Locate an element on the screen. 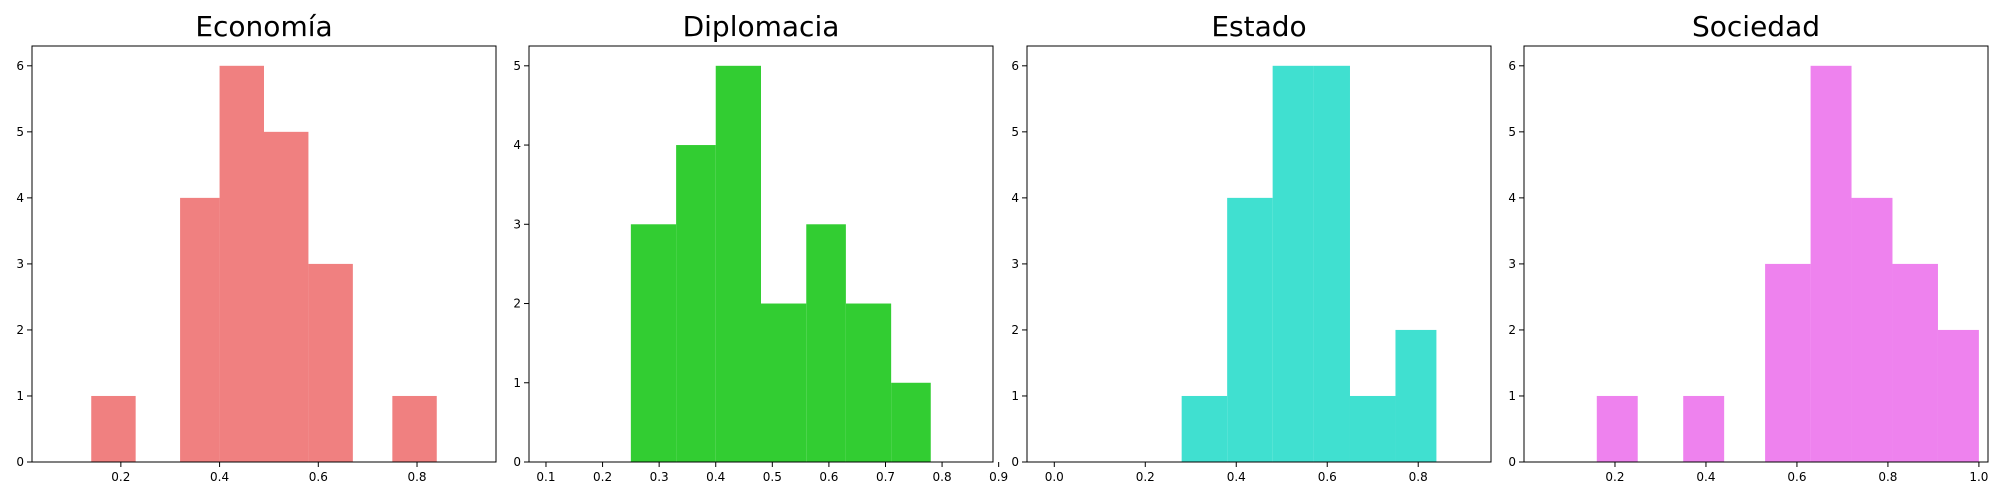 The width and height of the screenshot is (2000, 500). chart-title: Economía is located at coordinates (263, 26).